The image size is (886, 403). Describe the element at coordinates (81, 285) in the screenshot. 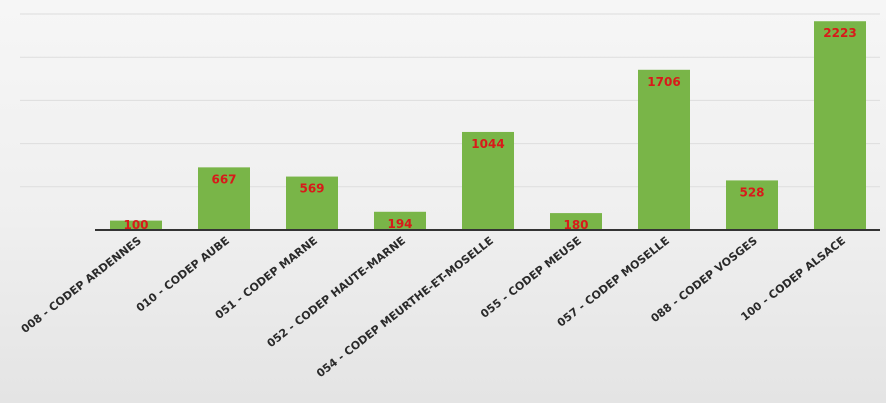

I see `category-tick-label: 008 - CODEP ARDENNES` at that location.